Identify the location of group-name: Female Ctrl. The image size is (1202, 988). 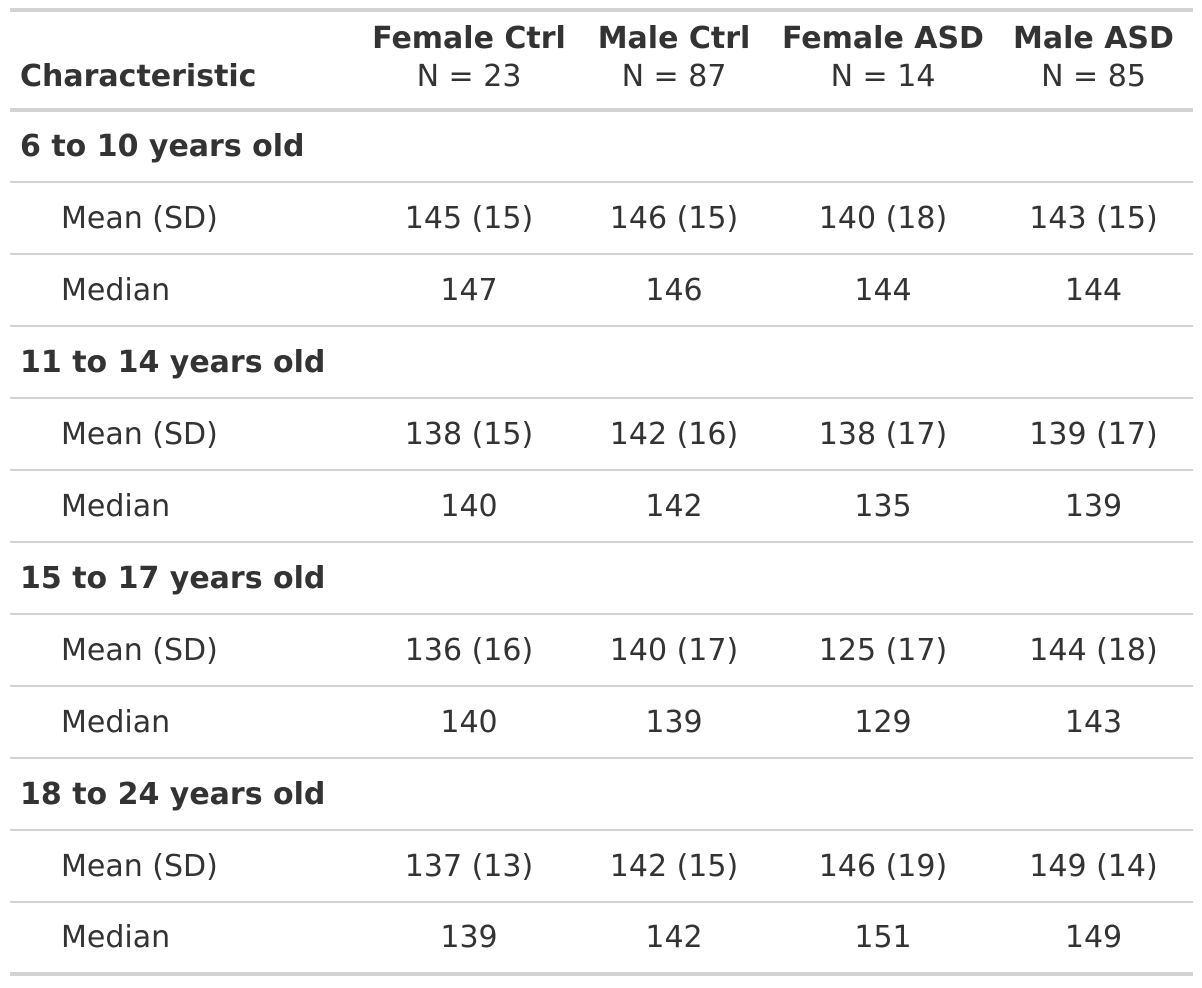
(469, 38).